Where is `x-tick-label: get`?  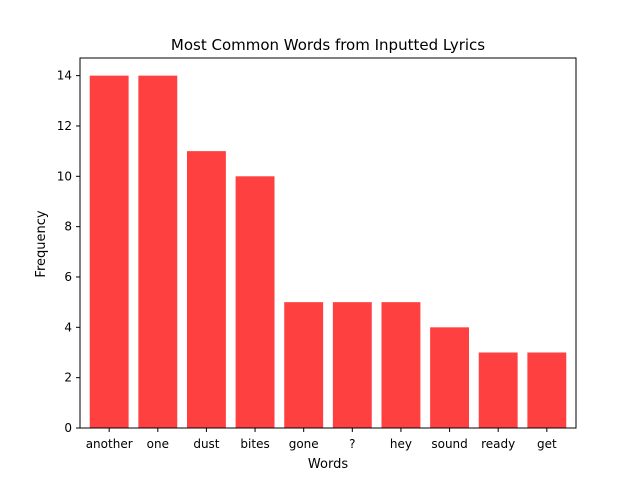 x-tick-label: get is located at coordinates (547, 444).